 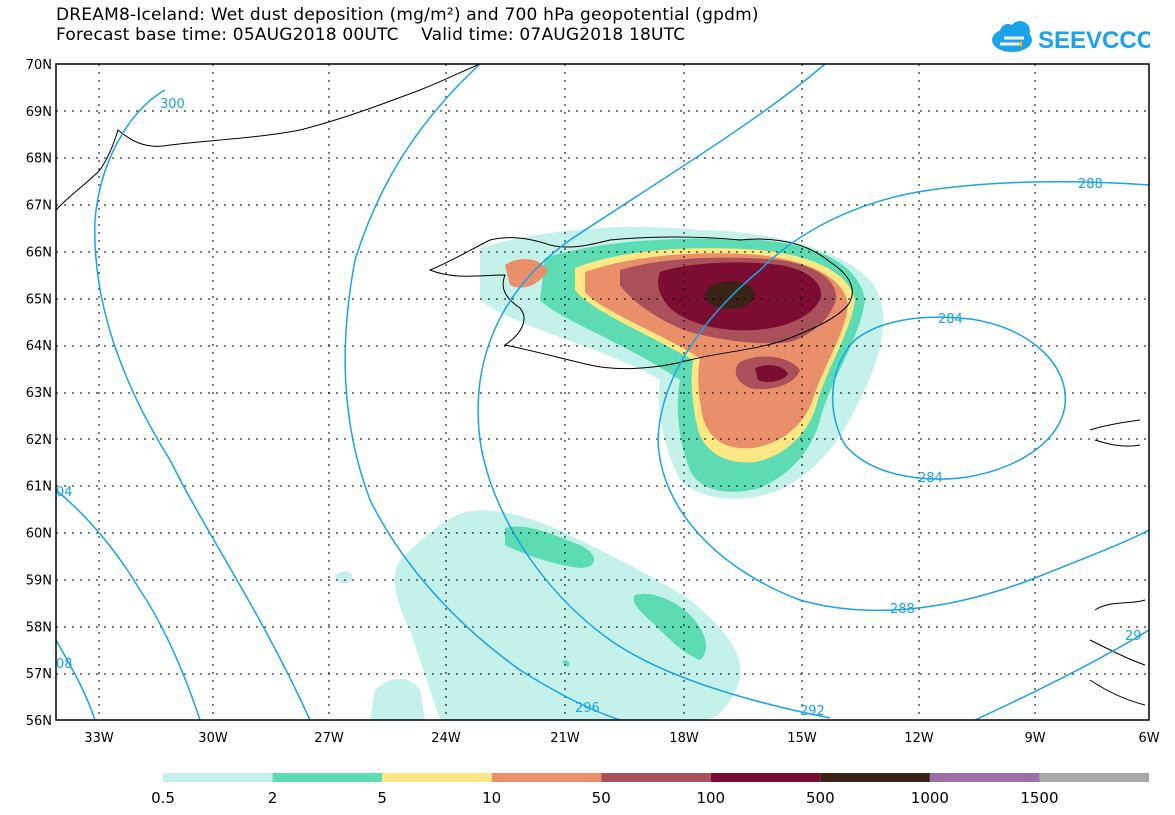 What do you see at coordinates (39, 674) in the screenshot?
I see `y-tick-label: 57N` at bounding box center [39, 674].